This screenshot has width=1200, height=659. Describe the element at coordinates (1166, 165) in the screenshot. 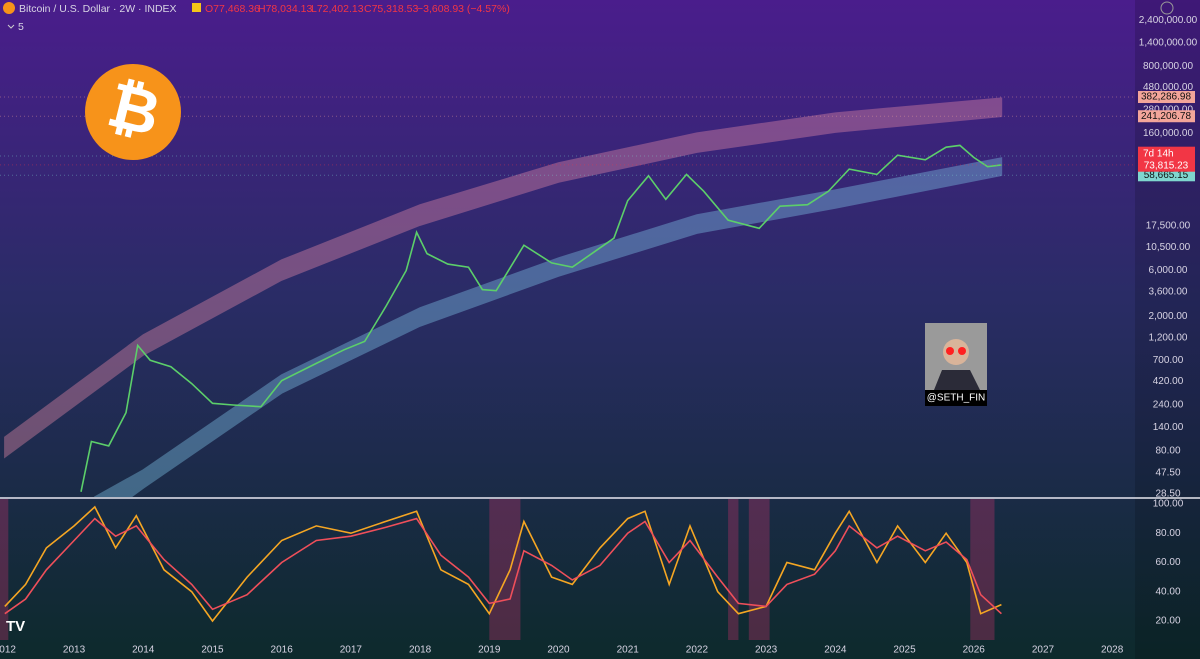

I see `countdown-price: 73,815.23` at that location.